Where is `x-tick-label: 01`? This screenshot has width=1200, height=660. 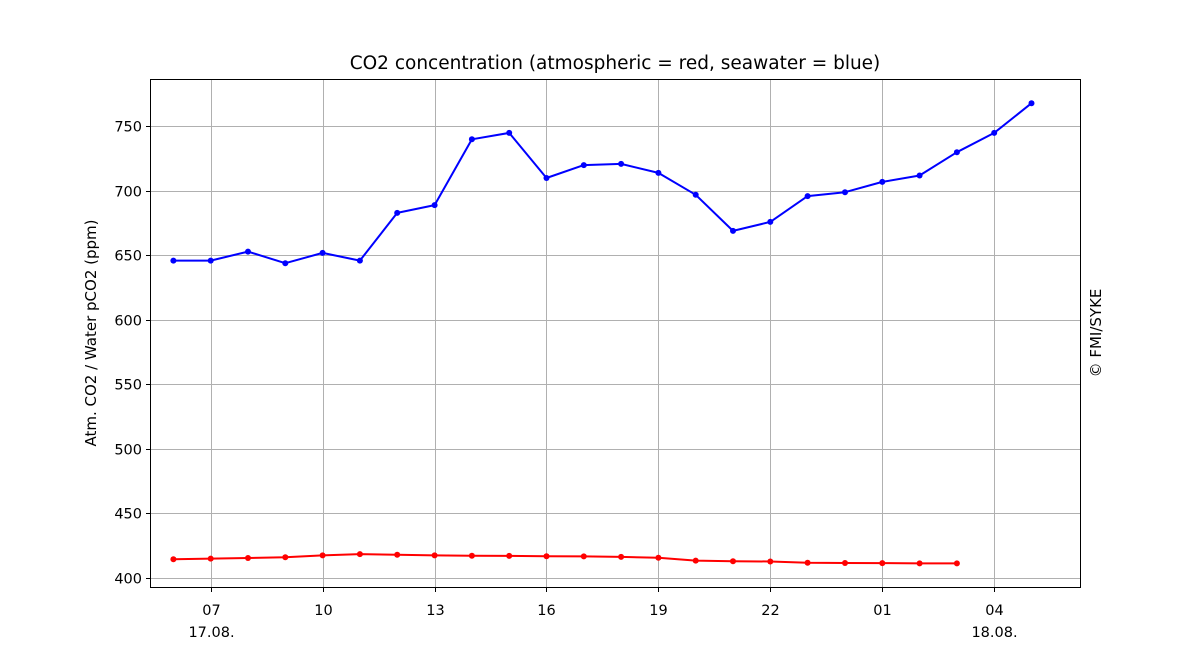 x-tick-label: 01 is located at coordinates (882, 611).